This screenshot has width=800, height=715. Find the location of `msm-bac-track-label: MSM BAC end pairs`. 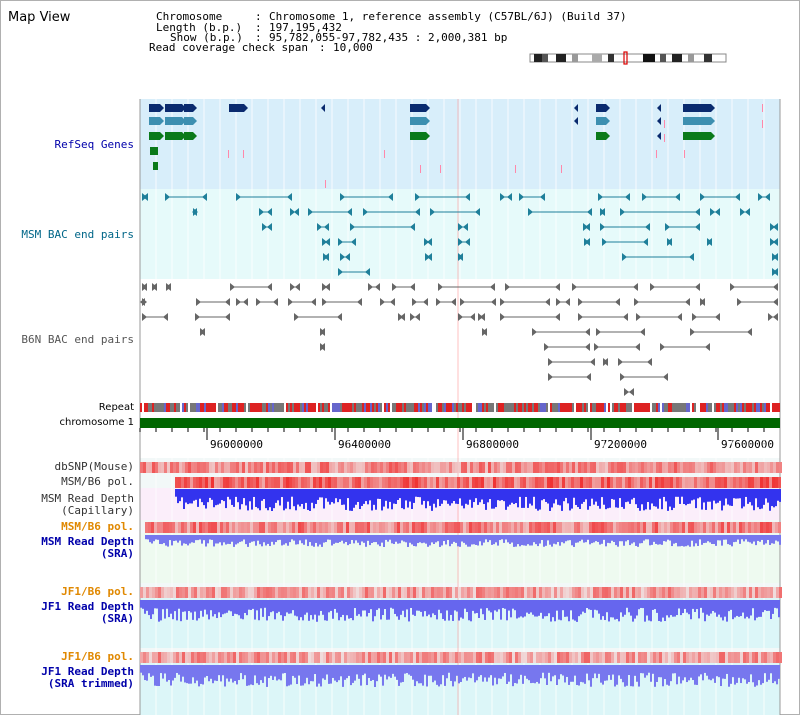

msm-bac-track-label: MSM BAC end pairs is located at coordinates (77, 234).